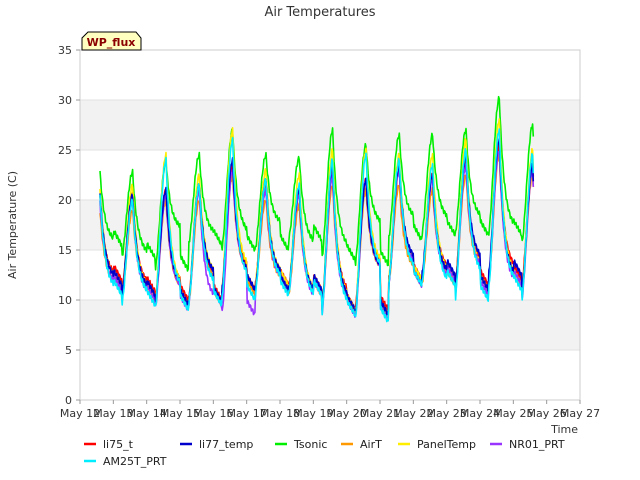 The width and height of the screenshot is (640, 480). What do you see at coordinates (65, 50) in the screenshot?
I see `y-tick-label: 35` at bounding box center [65, 50].